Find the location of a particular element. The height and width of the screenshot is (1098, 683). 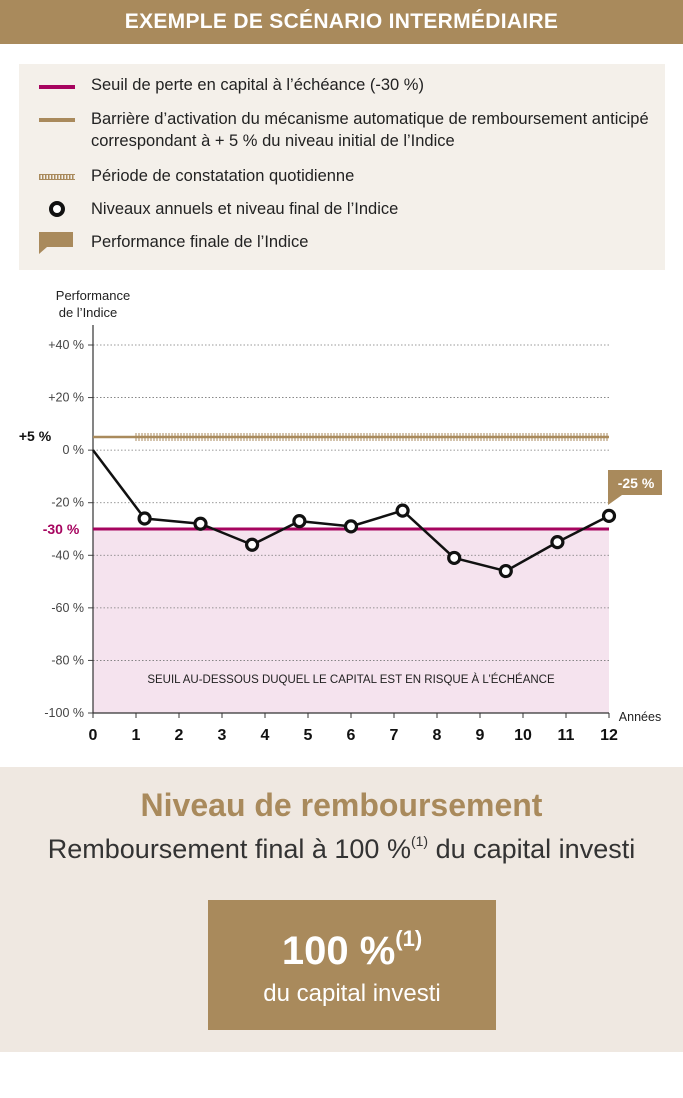

barrier-line-icon is located at coordinates (57, 120).